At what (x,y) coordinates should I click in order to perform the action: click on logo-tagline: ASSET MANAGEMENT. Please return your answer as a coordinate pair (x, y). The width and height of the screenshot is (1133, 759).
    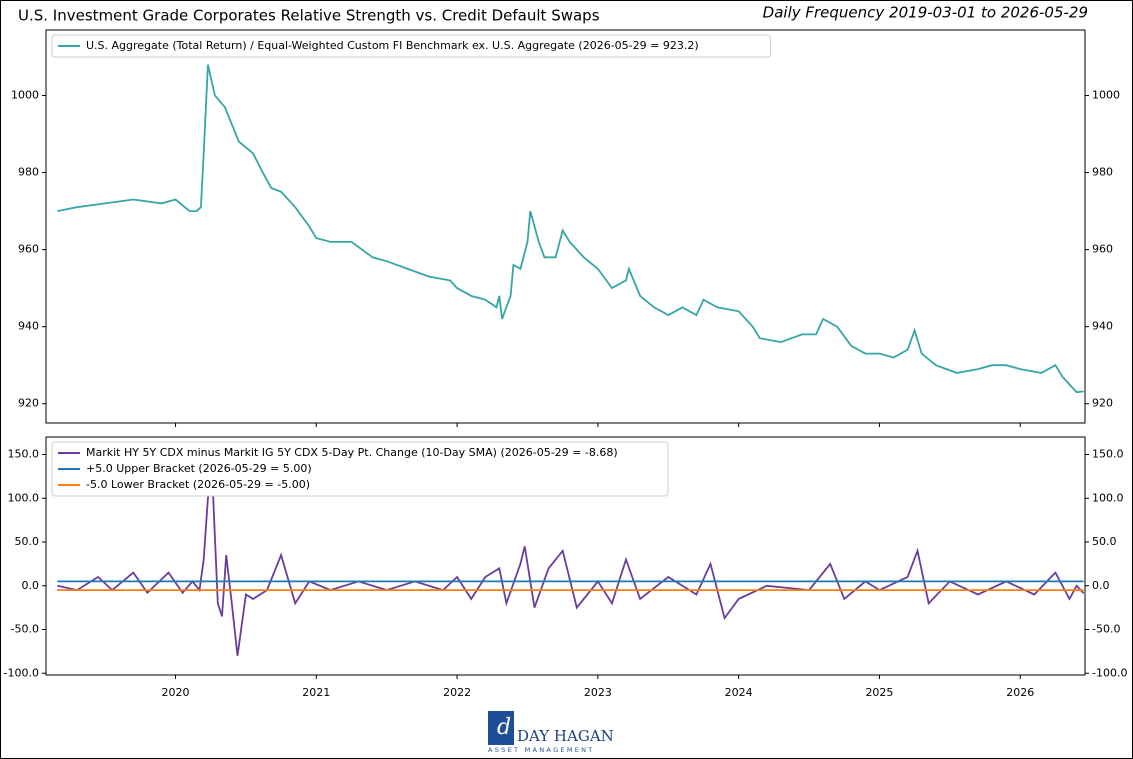
    Looking at the image, I should click on (541, 750).